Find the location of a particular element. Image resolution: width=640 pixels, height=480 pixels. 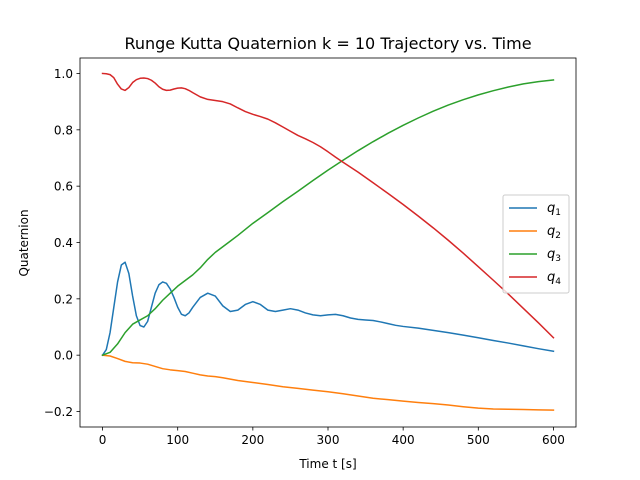

series-line-q1 is located at coordinates (328, 309).